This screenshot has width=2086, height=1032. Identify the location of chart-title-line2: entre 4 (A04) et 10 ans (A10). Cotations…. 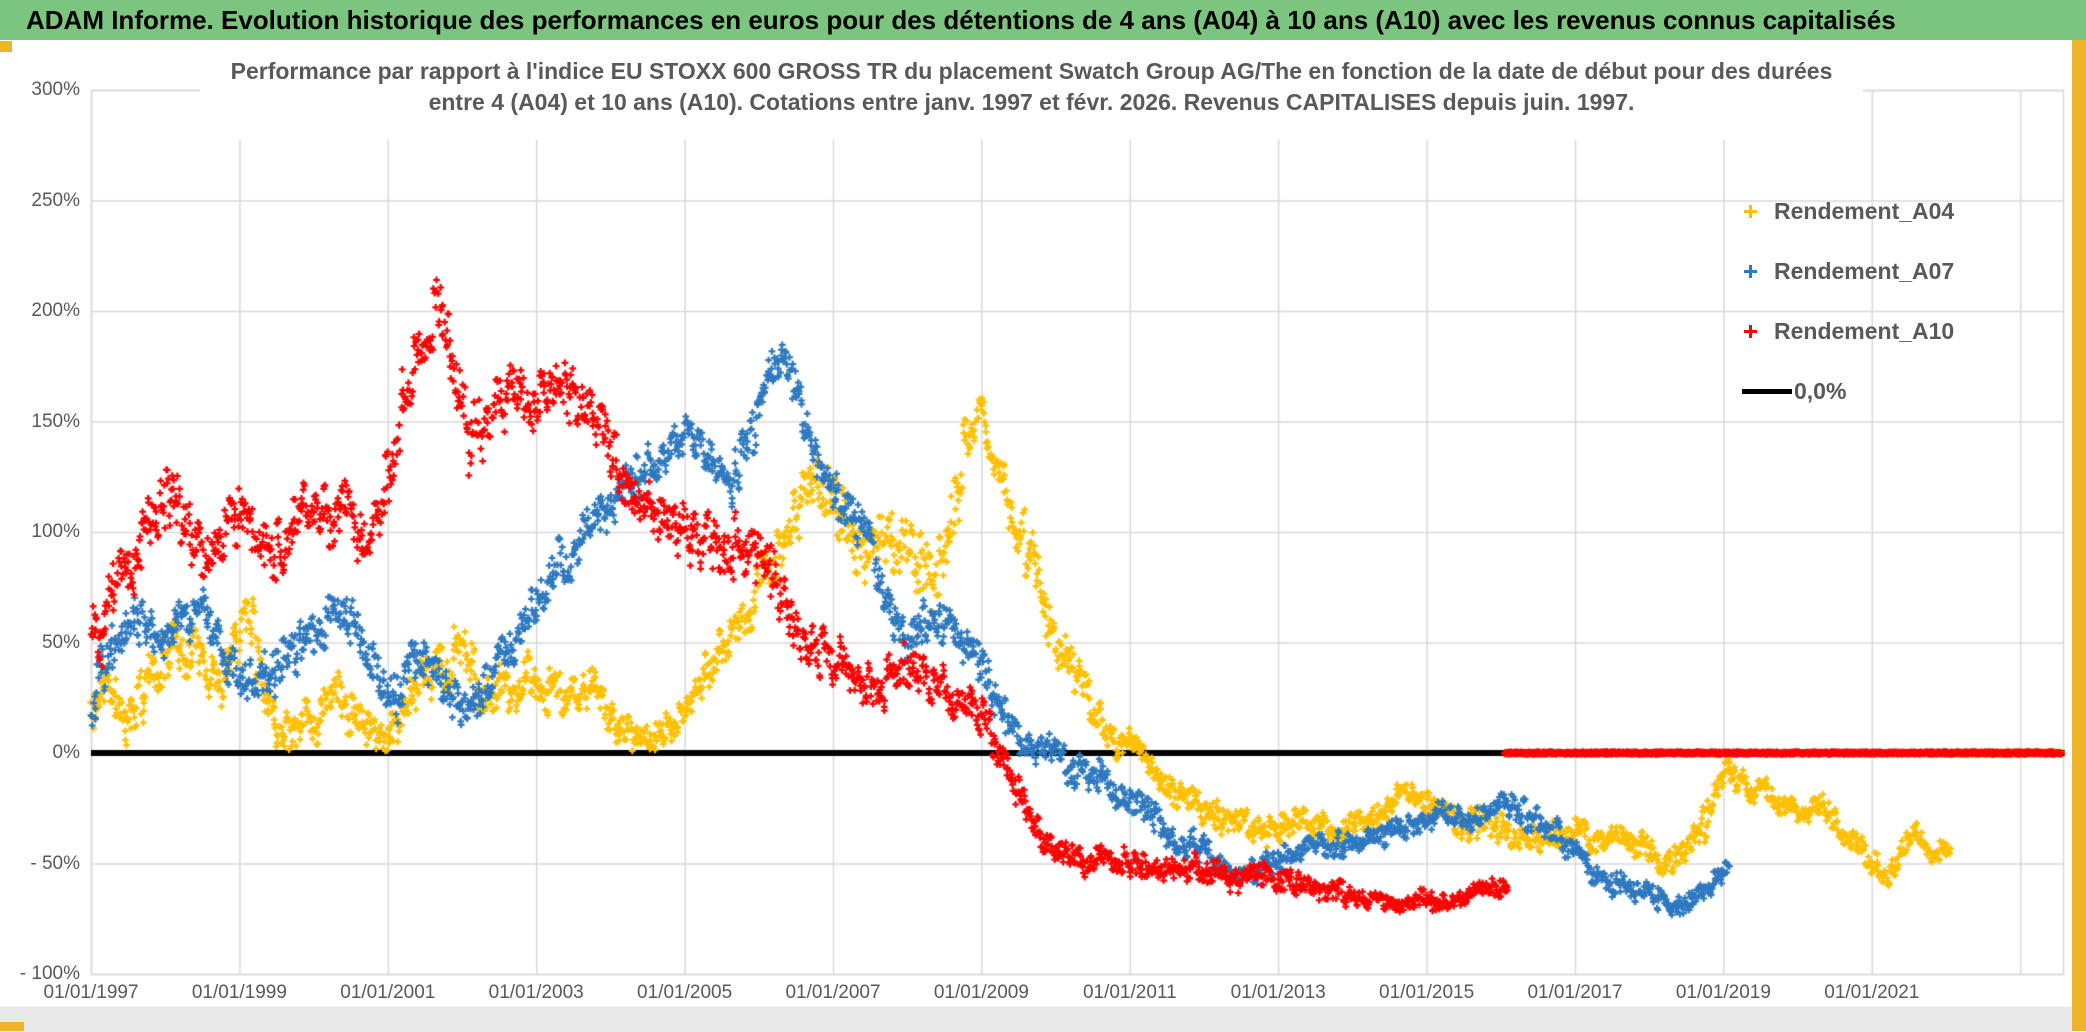
(1031, 102).